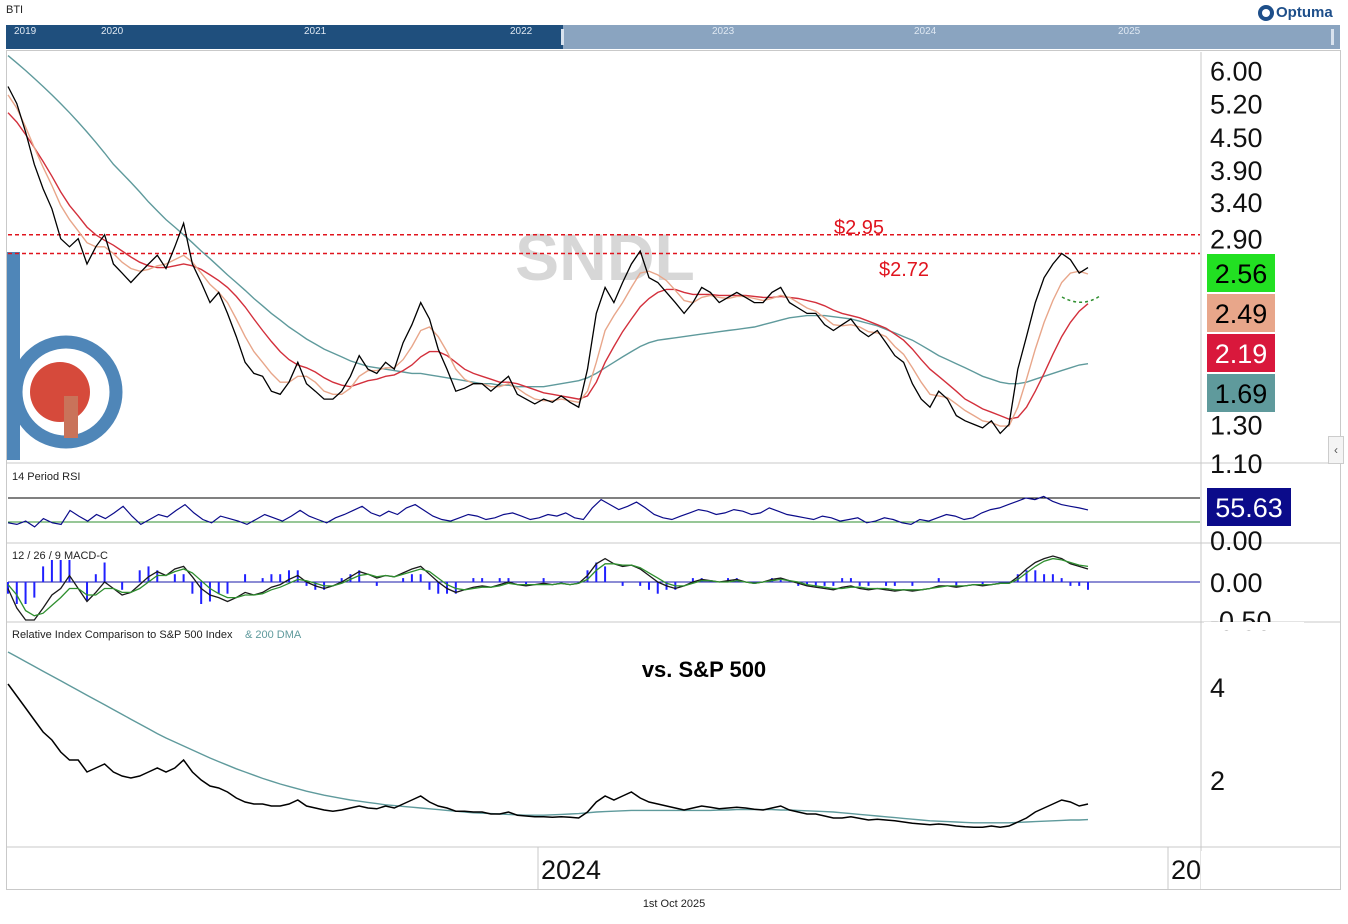 Image resolution: width=1348 pixels, height=924 pixels. Describe the element at coordinates (284, 37) in the screenshot. I see `navigator-selection` at that location.